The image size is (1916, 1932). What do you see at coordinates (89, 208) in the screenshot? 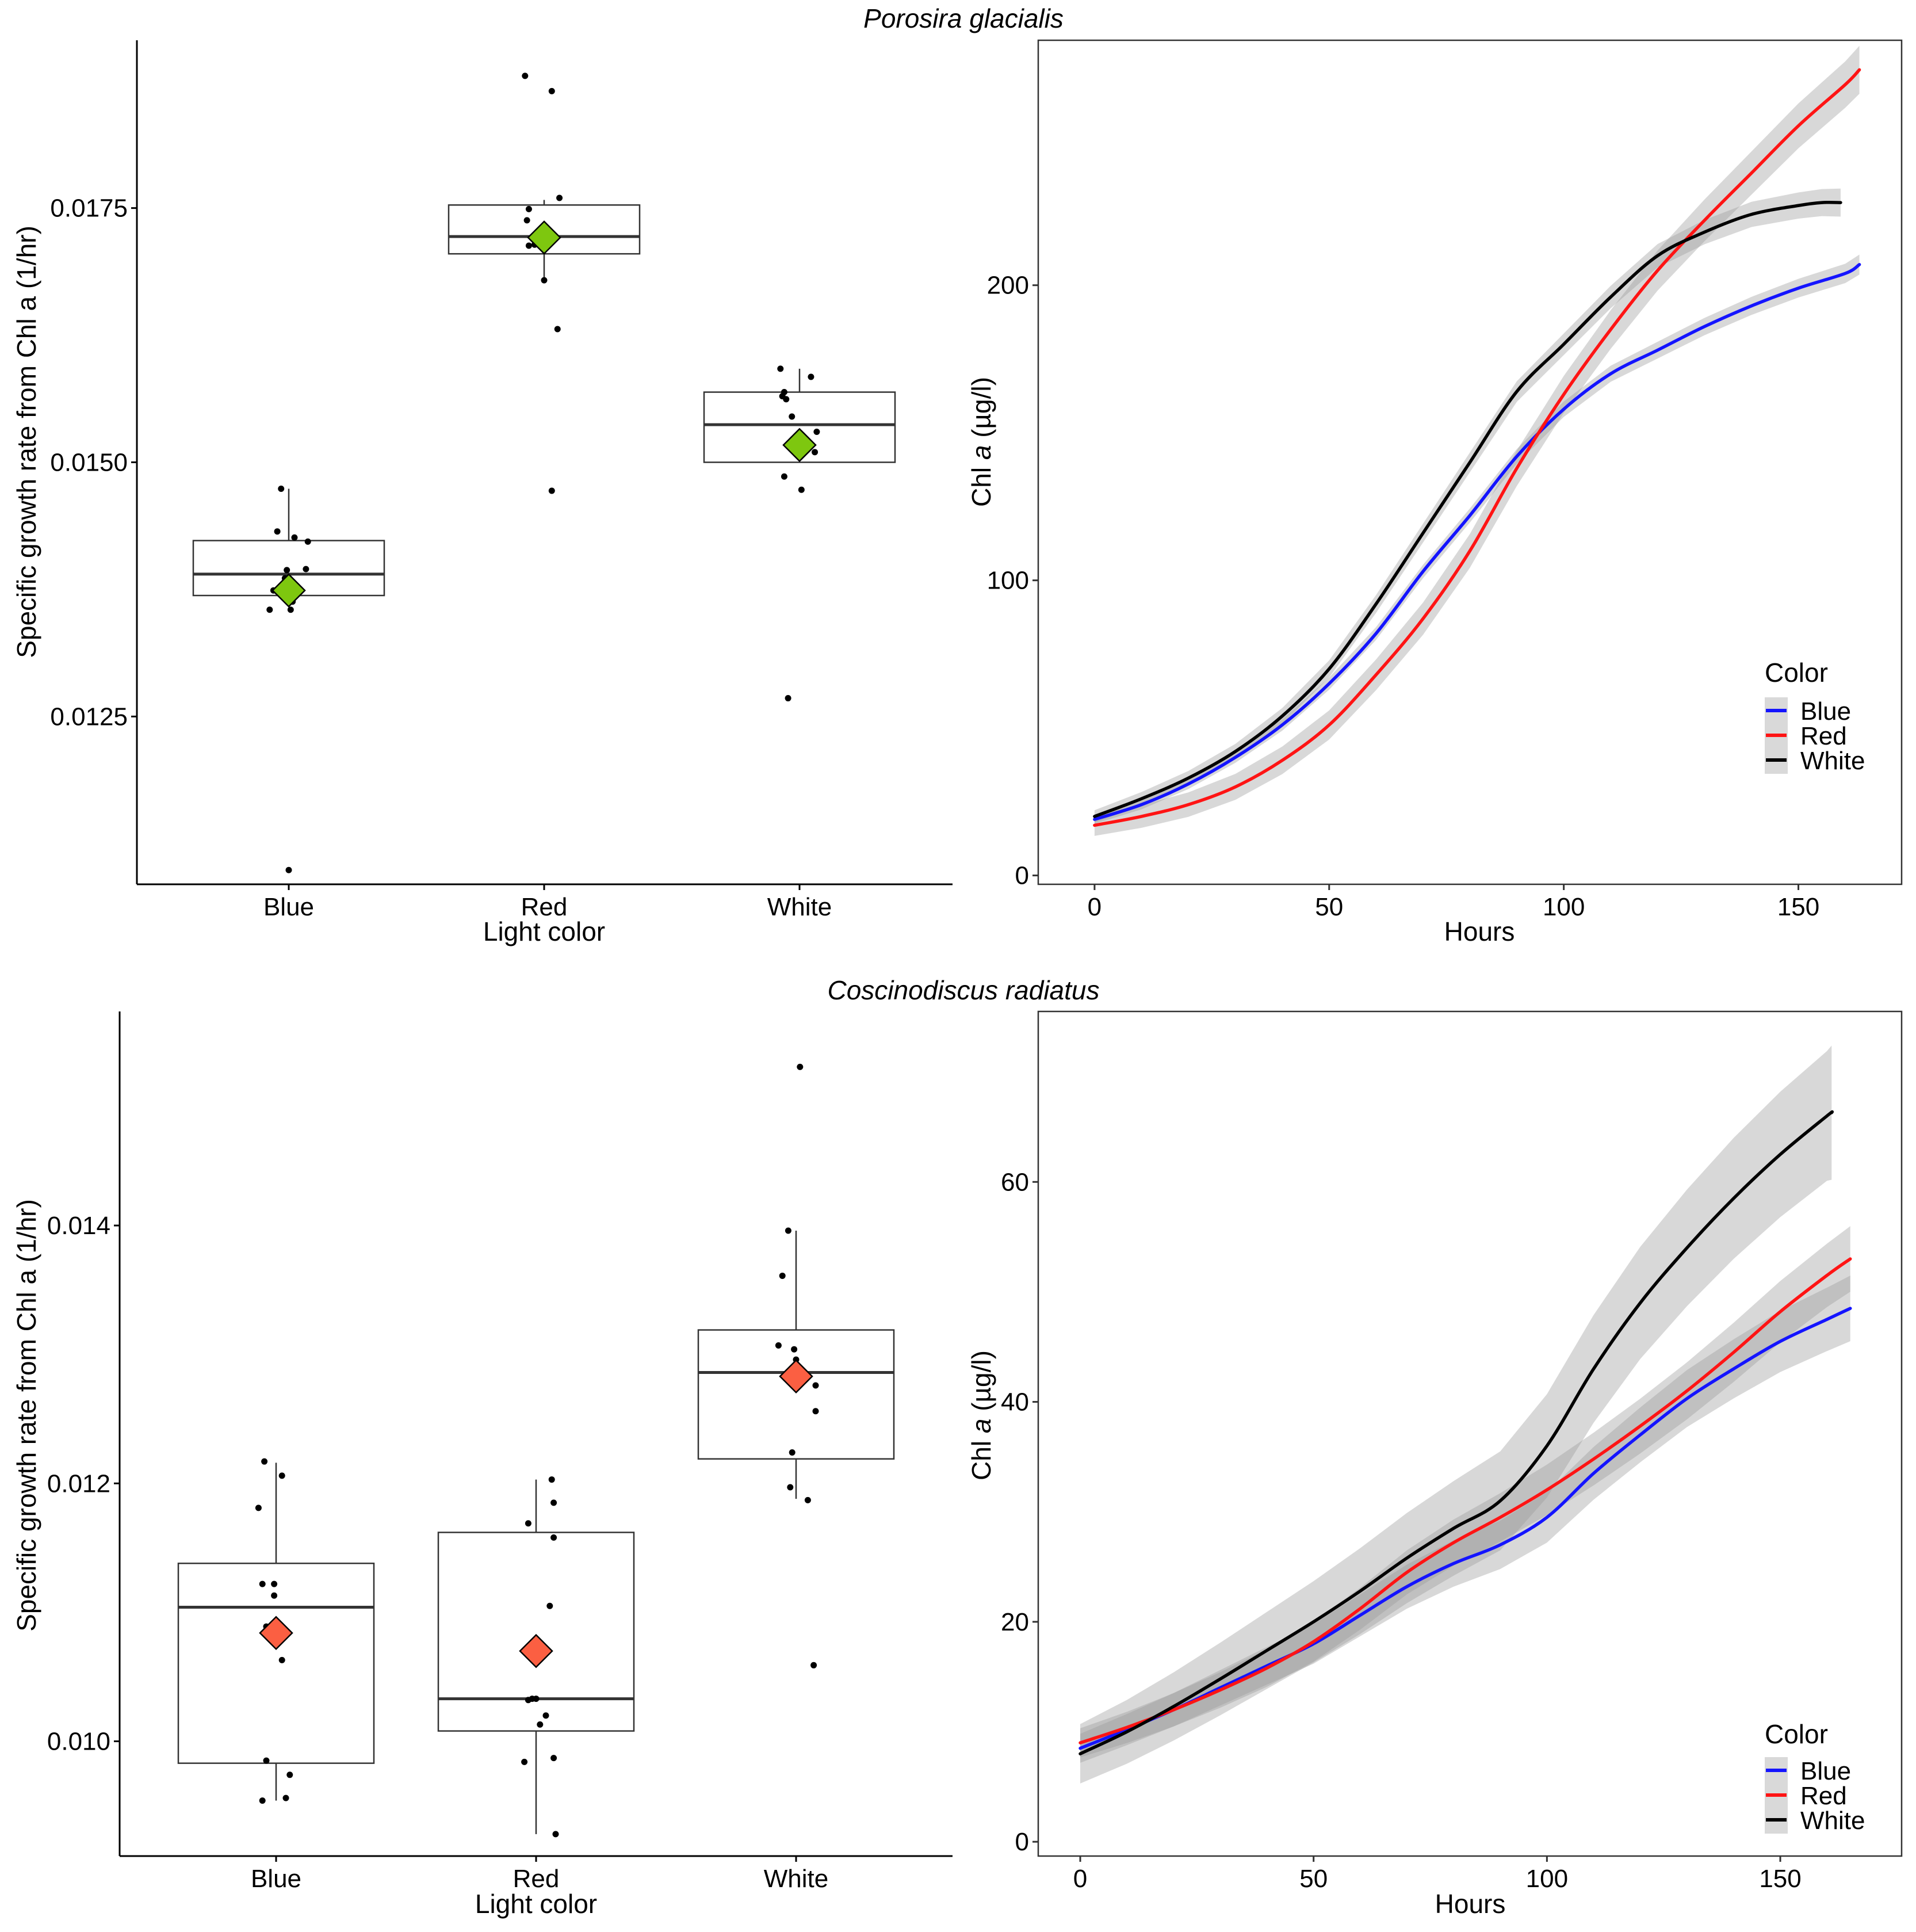
I see `panel-1-box-ytick-label: 0.0175` at bounding box center [89, 208].